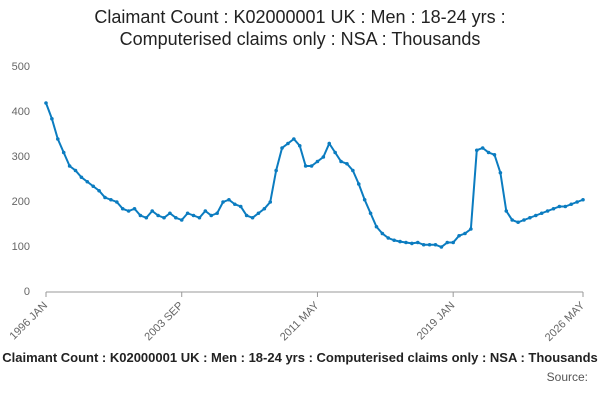 This screenshot has width=600, height=400. Describe the element at coordinates (27, 292) in the screenshot. I see `y-tick-label: 0` at that location.